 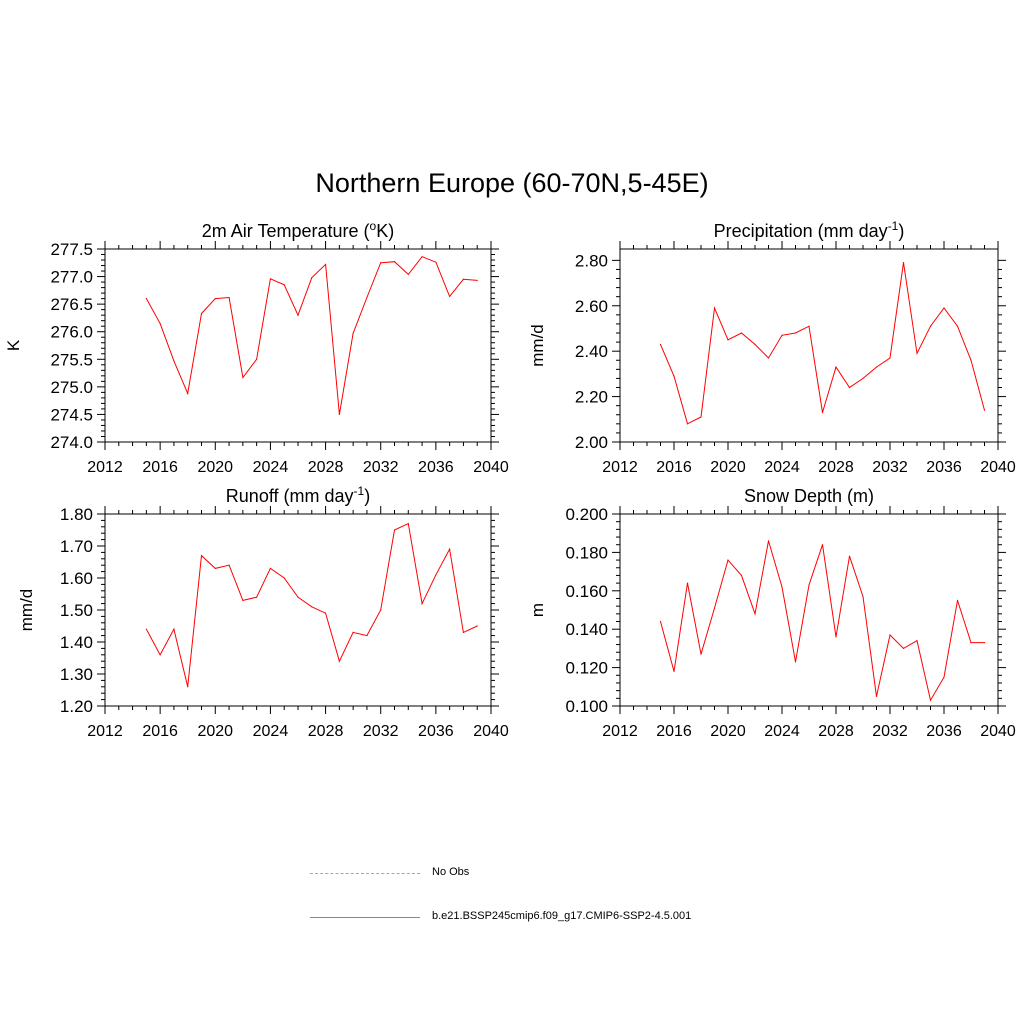 I want to click on plot-frame-precipitation, so click(x=809, y=345).